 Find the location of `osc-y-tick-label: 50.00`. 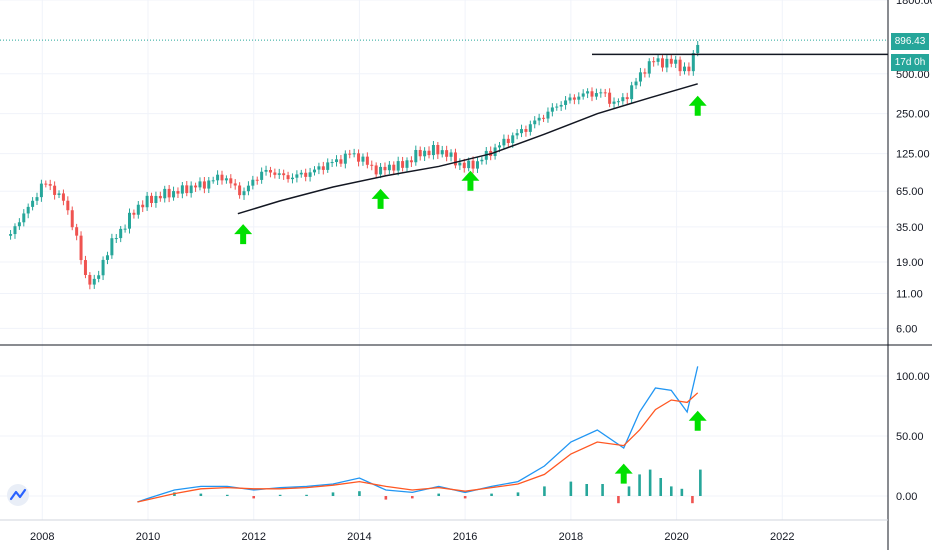

osc-y-tick-label: 50.00 is located at coordinates (910, 437).